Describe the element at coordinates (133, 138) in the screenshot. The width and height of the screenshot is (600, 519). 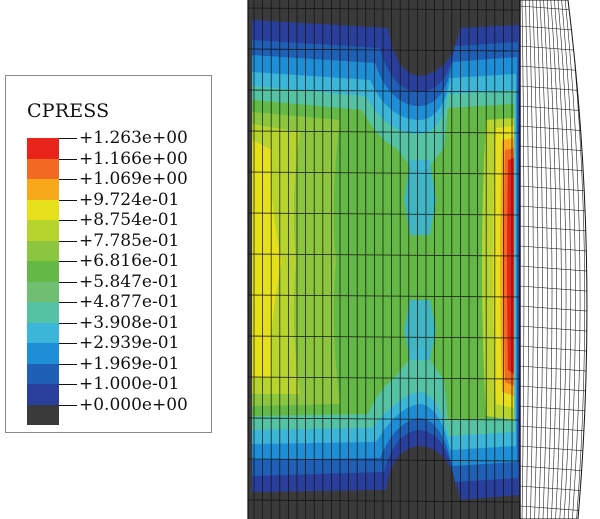
I see `legend-label: +1.263e+00` at that location.